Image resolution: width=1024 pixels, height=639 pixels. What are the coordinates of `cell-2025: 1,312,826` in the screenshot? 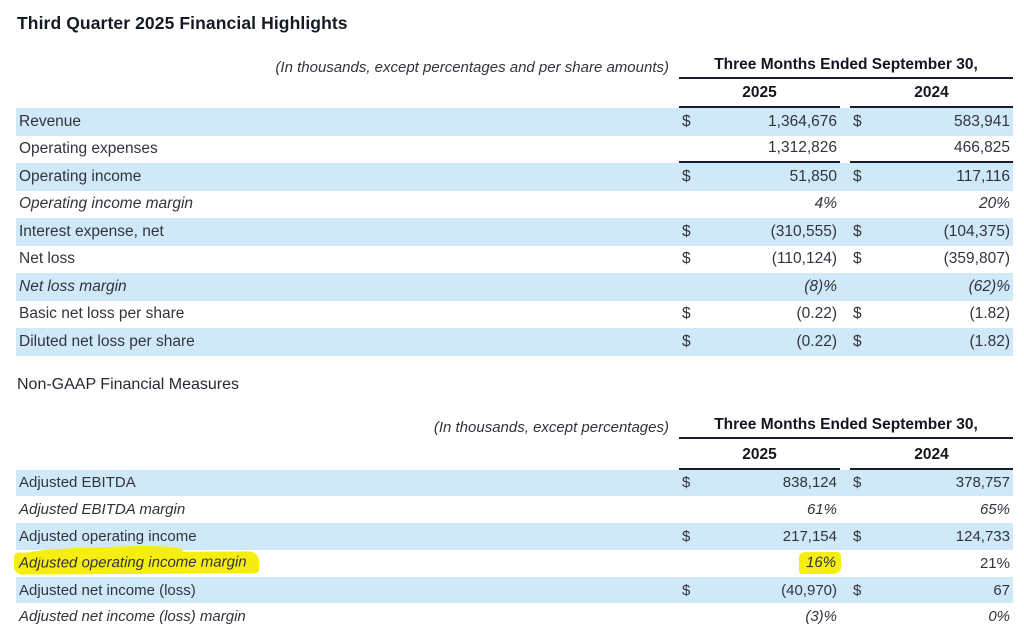 It's located at (759, 149).